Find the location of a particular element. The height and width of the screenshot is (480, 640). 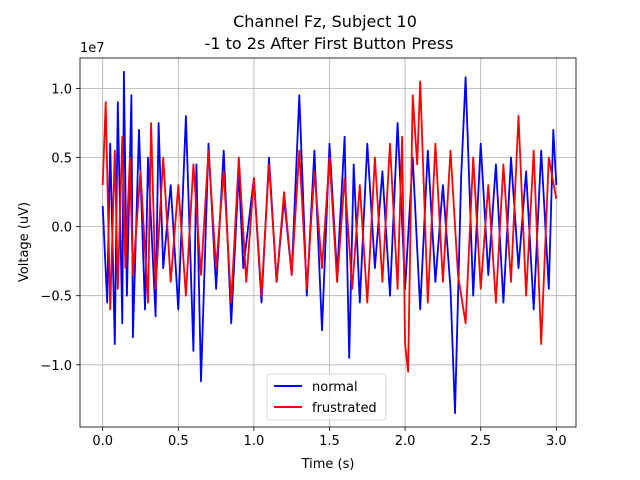

y-tick-label: −1.0 is located at coordinates (56, 366).